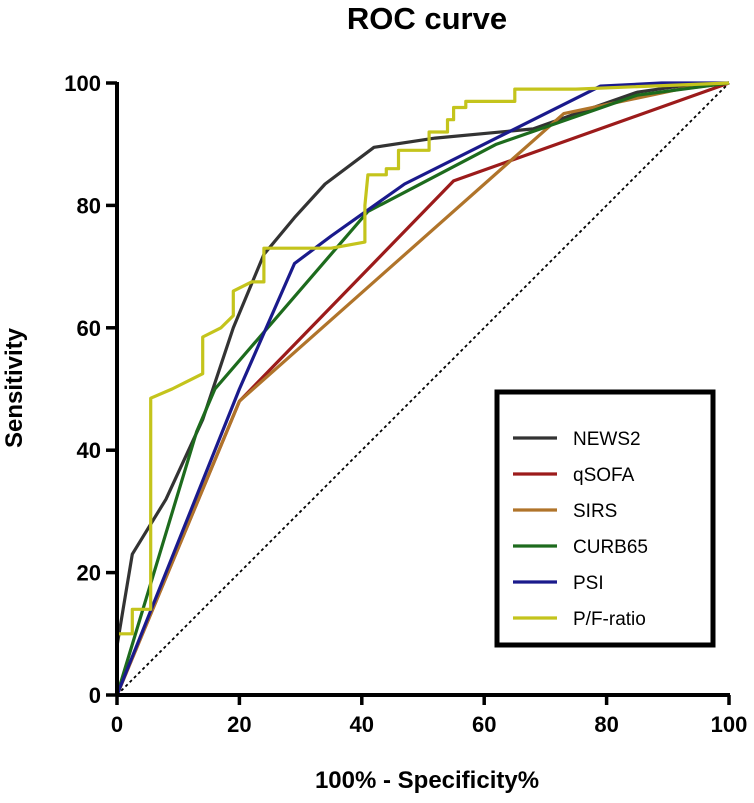 The image size is (754, 803). I want to click on y-tick-label: 80, so click(89, 205).